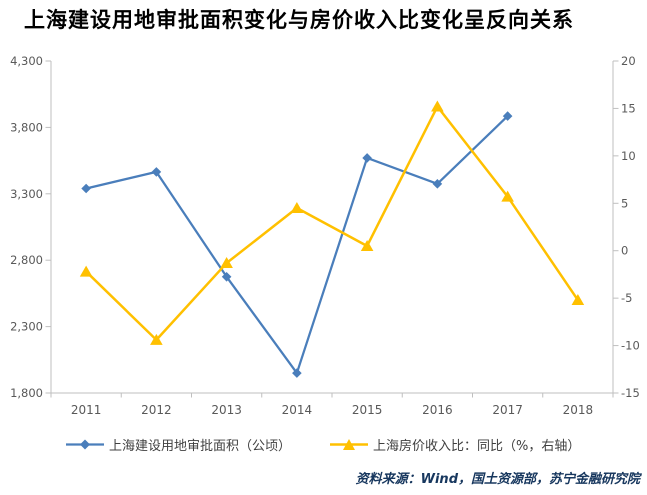 The height and width of the screenshot is (495, 647). What do you see at coordinates (626, 298) in the screenshot?
I see `y-axis-right-tick-label: -5` at bounding box center [626, 298].